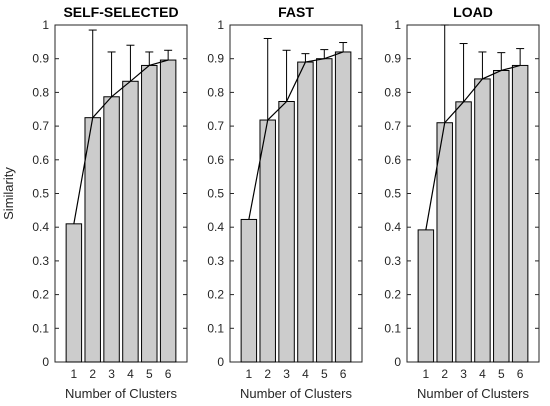  Describe the element at coordinates (501, 374) in the screenshot. I see `panel-3-x-tick-label: 5` at that location.